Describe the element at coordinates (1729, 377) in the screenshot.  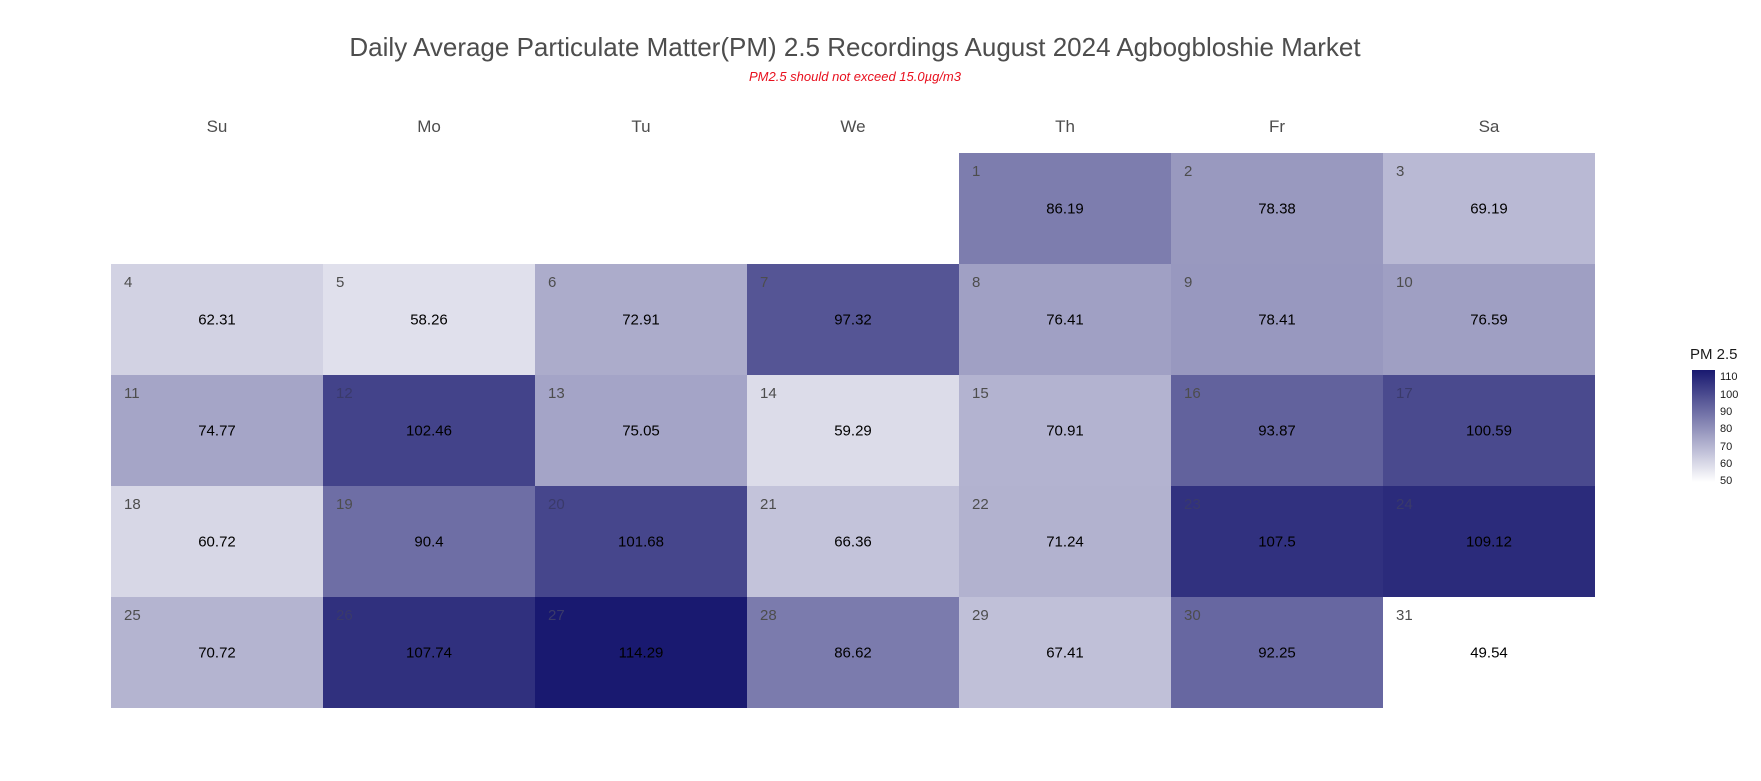
I see `legend-tick-label: 110` at that location.